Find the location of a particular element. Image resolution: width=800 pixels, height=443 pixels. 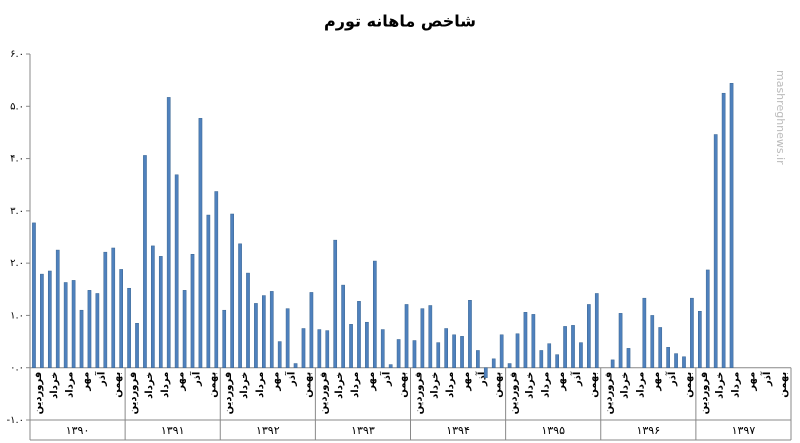

y-tick-label: ۲.۰ is located at coordinates (17, 263).